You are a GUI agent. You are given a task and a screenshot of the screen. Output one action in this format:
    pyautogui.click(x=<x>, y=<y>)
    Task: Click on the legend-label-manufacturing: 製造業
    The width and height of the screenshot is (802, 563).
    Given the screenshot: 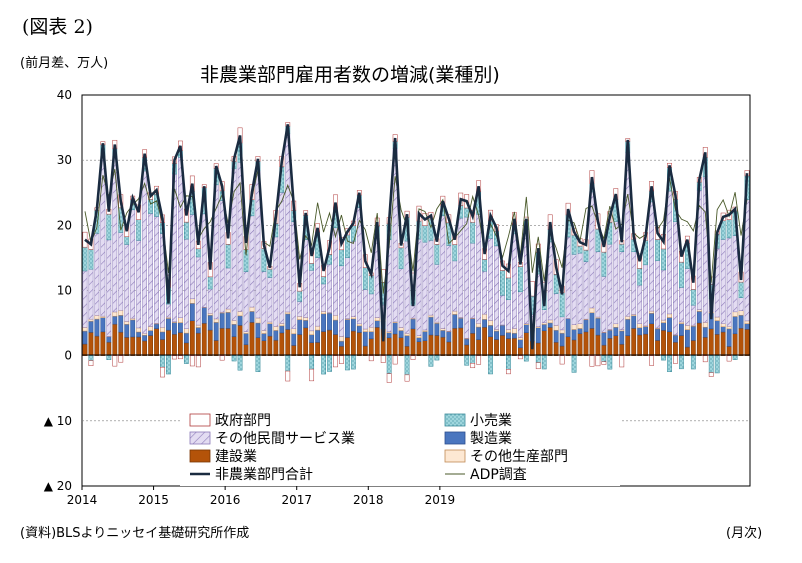 What is the action you would take?
    pyautogui.click(x=491, y=439)
    